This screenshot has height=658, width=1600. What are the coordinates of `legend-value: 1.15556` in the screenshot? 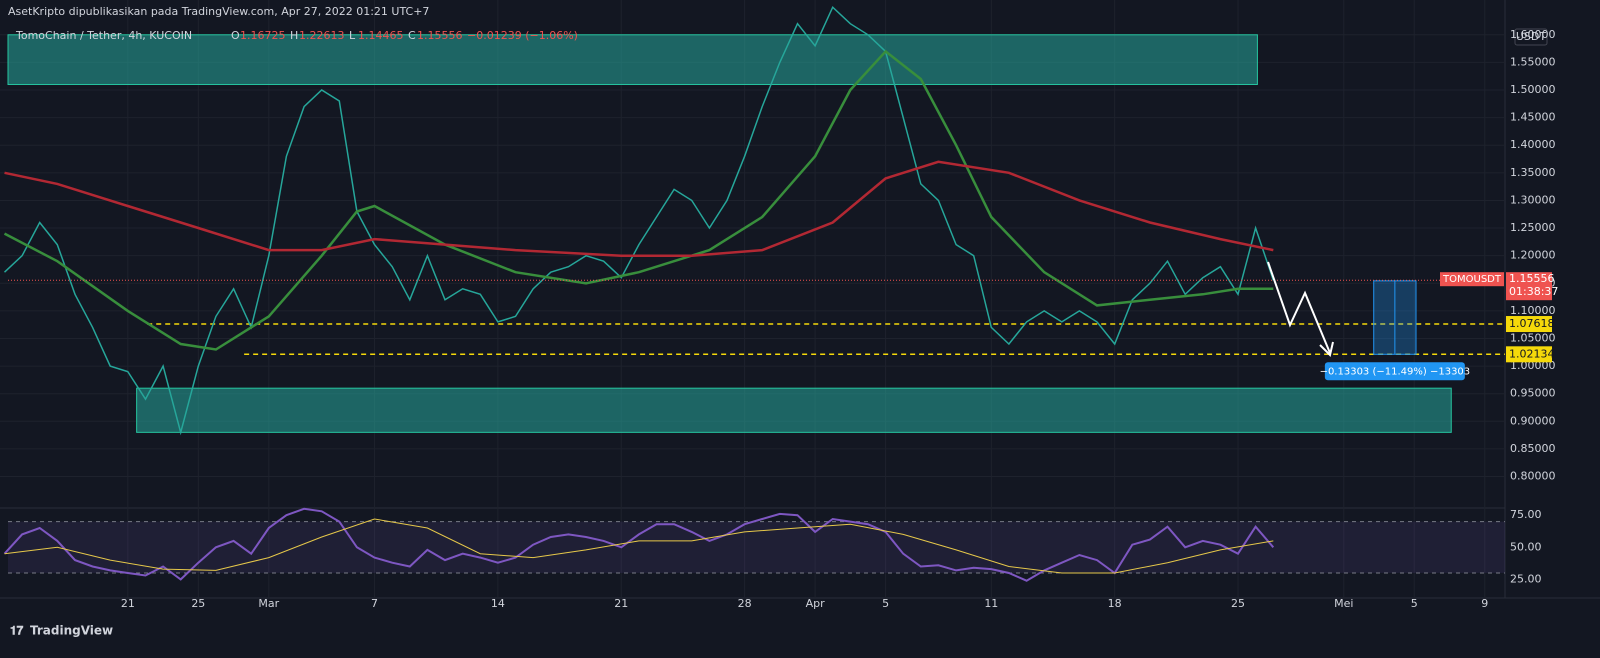 It's located at (440, 35).